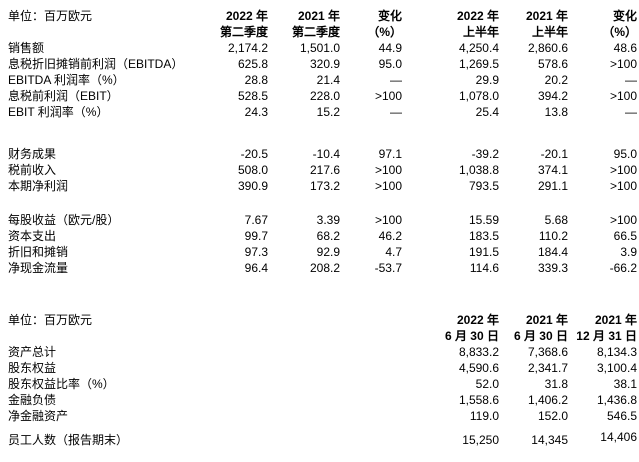 This screenshot has width=639, height=462. What do you see at coordinates (547, 352) in the screenshot?
I see `cell-value: 7,368.6` at bounding box center [547, 352].